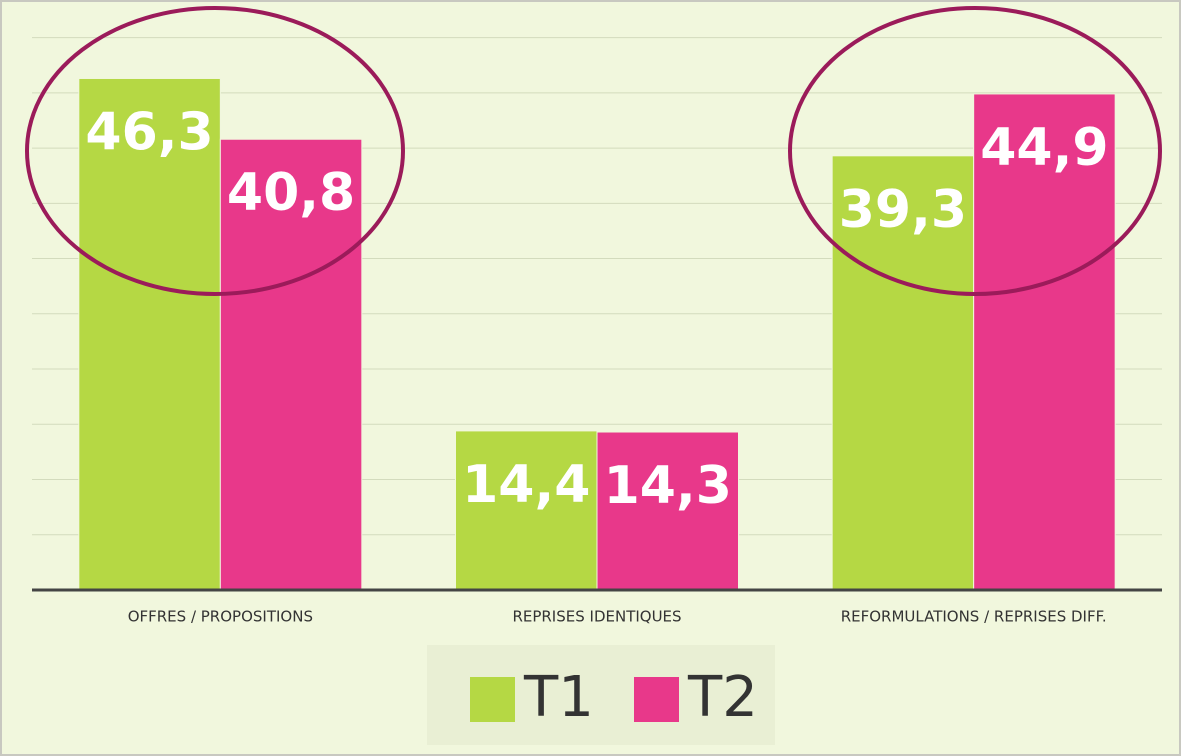 Image resolution: width=1181 pixels, height=756 pixels. What do you see at coordinates (668, 486) in the screenshot?
I see `value-label: 14,3` at bounding box center [668, 486].